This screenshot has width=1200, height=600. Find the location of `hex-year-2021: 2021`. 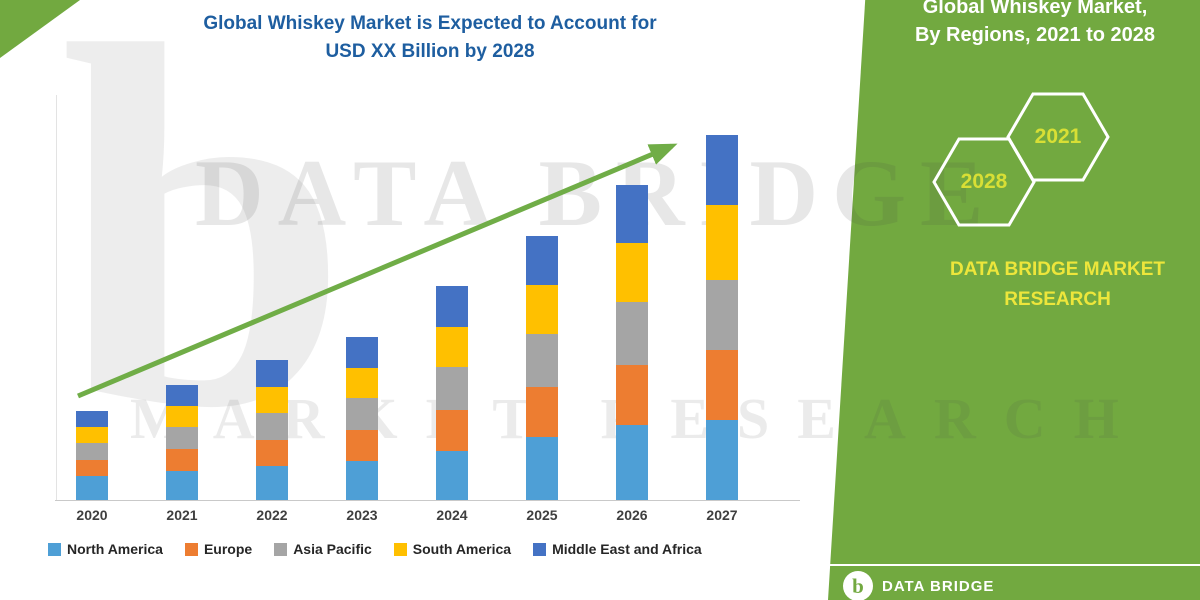

hex-year-2021: 2021 is located at coordinates (1058, 136).